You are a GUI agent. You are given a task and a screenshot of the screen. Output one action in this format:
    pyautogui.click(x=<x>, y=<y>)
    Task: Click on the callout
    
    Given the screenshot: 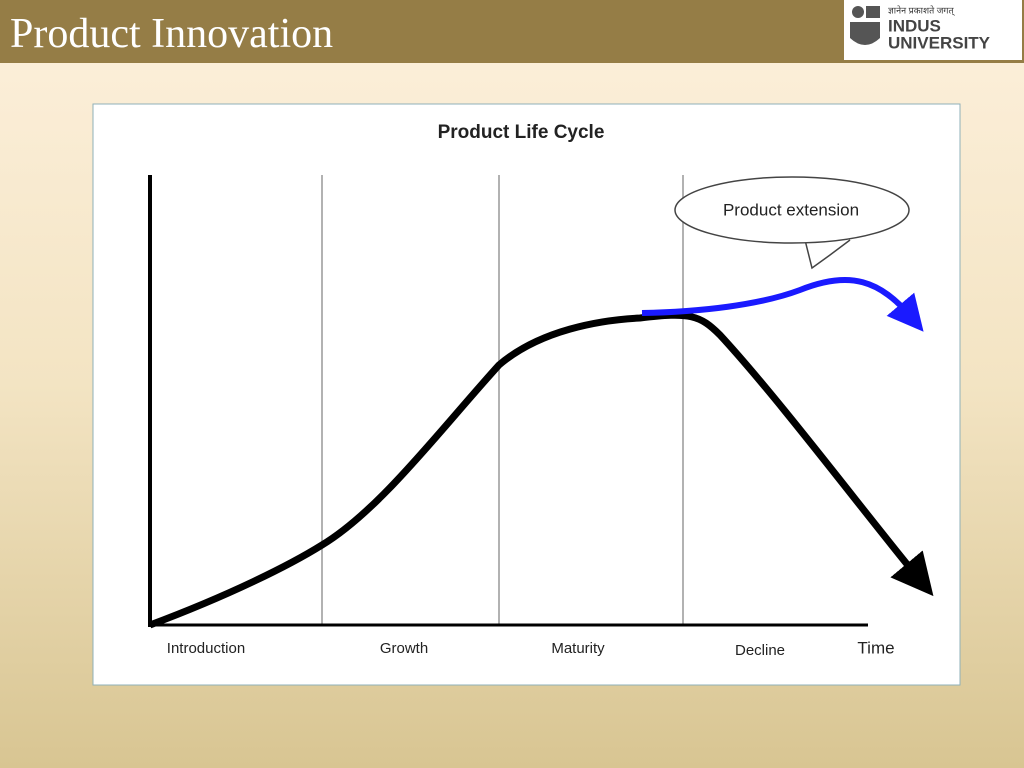 What is the action you would take?
    pyautogui.click(x=792, y=210)
    